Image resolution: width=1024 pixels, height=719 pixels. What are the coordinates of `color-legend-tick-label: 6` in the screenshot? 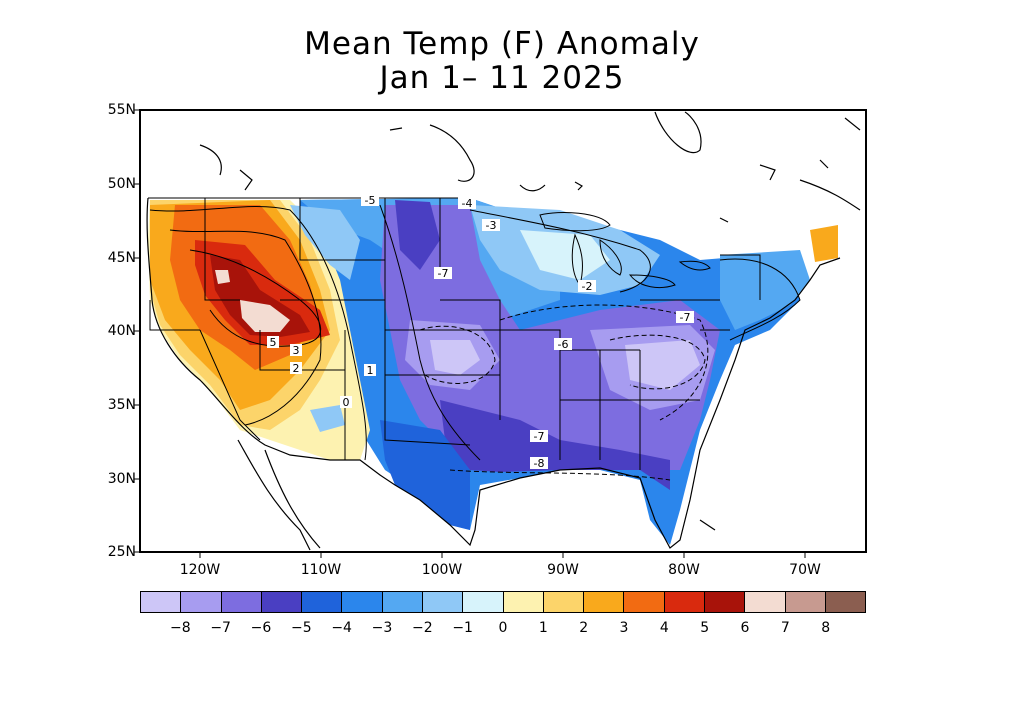 It's located at (745, 628).